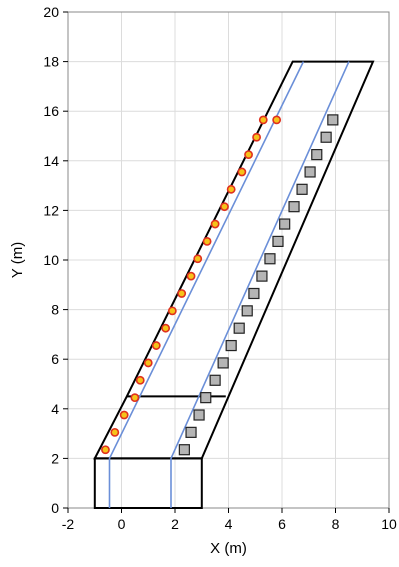 Image resolution: width=399 pixels, height=567 pixels. Describe the element at coordinates (51, 62) in the screenshot. I see `y-tick-label: 18` at that location.